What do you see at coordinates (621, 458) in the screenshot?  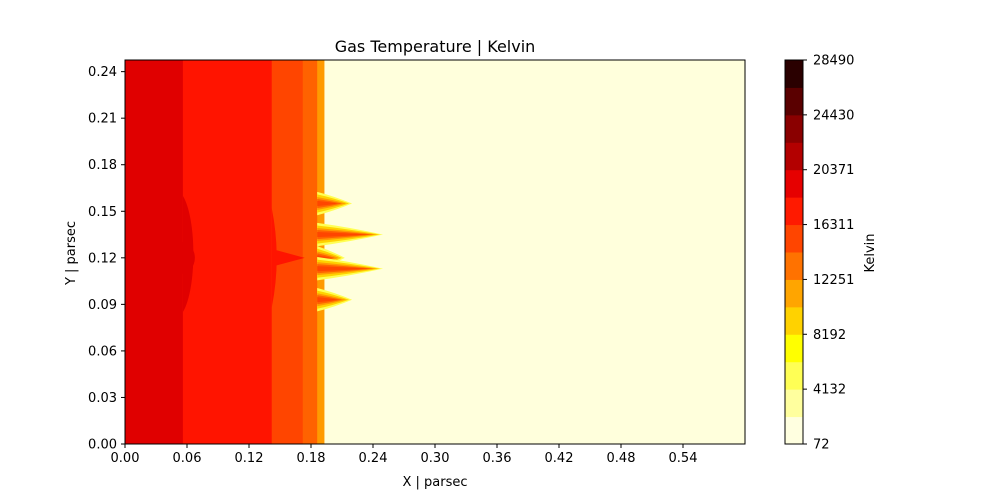 I see `x-tick-label: 0.48` at bounding box center [621, 458].